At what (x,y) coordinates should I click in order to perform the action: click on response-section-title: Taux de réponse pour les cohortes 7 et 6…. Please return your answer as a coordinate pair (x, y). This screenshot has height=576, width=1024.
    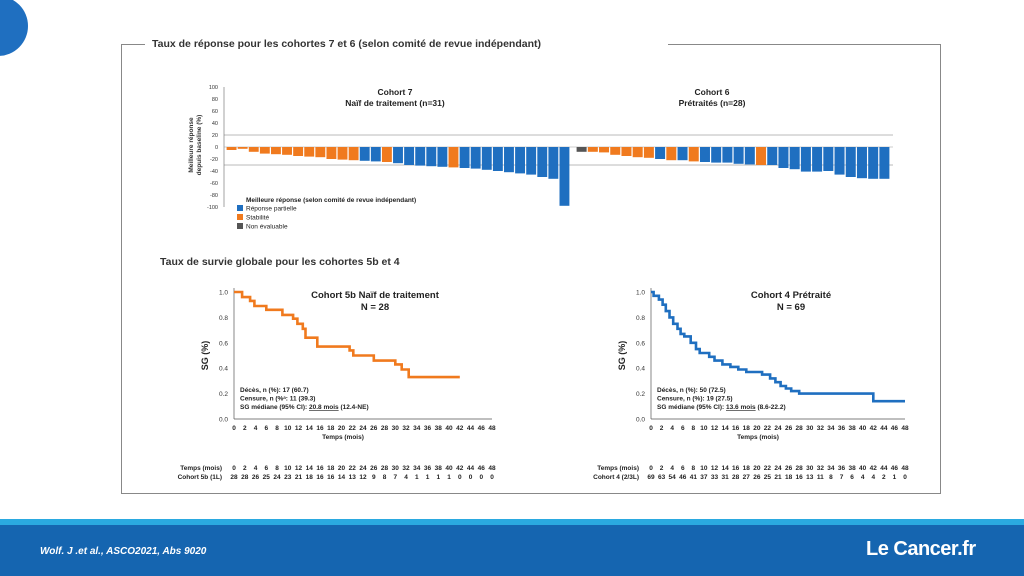
    Looking at the image, I should click on (346, 44).